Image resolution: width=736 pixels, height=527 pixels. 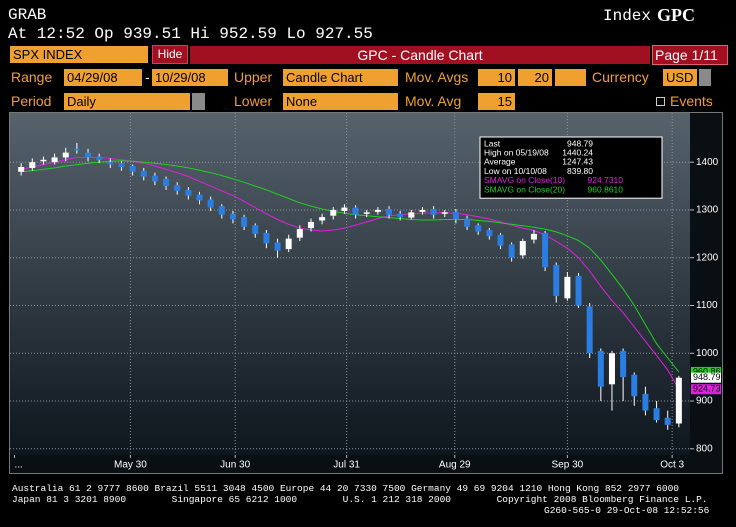 I want to click on stats-label: Average, so click(x=500, y=162).